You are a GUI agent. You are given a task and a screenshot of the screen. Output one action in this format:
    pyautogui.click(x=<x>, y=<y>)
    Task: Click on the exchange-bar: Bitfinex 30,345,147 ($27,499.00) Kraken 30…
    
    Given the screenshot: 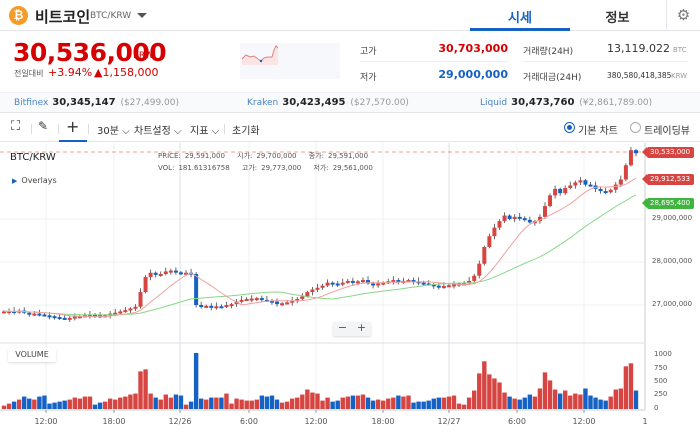 What is the action you would take?
    pyautogui.click(x=350, y=102)
    